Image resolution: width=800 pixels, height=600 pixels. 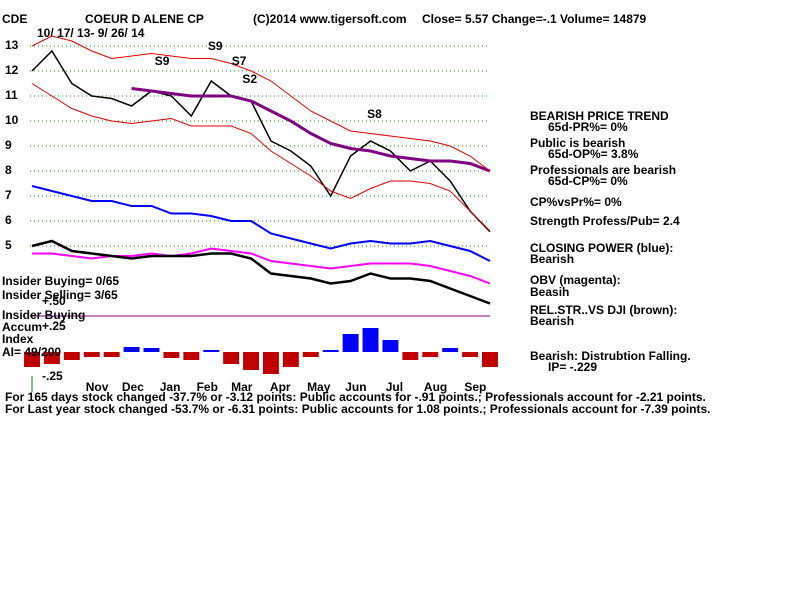 What do you see at coordinates (475, 387) in the screenshot?
I see `x-tick-label: Sep` at bounding box center [475, 387].